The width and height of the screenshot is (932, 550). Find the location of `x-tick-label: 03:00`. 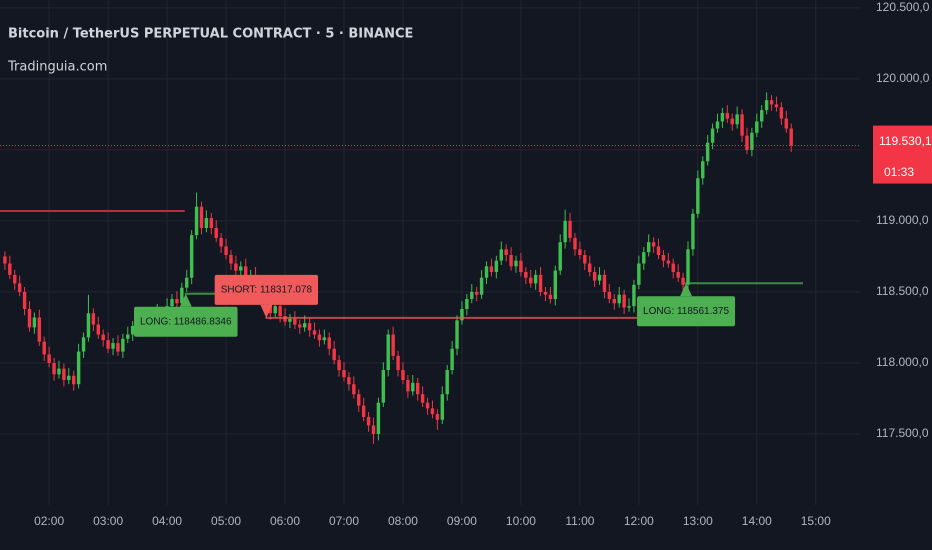

x-tick-label: 03:00 is located at coordinates (108, 521).